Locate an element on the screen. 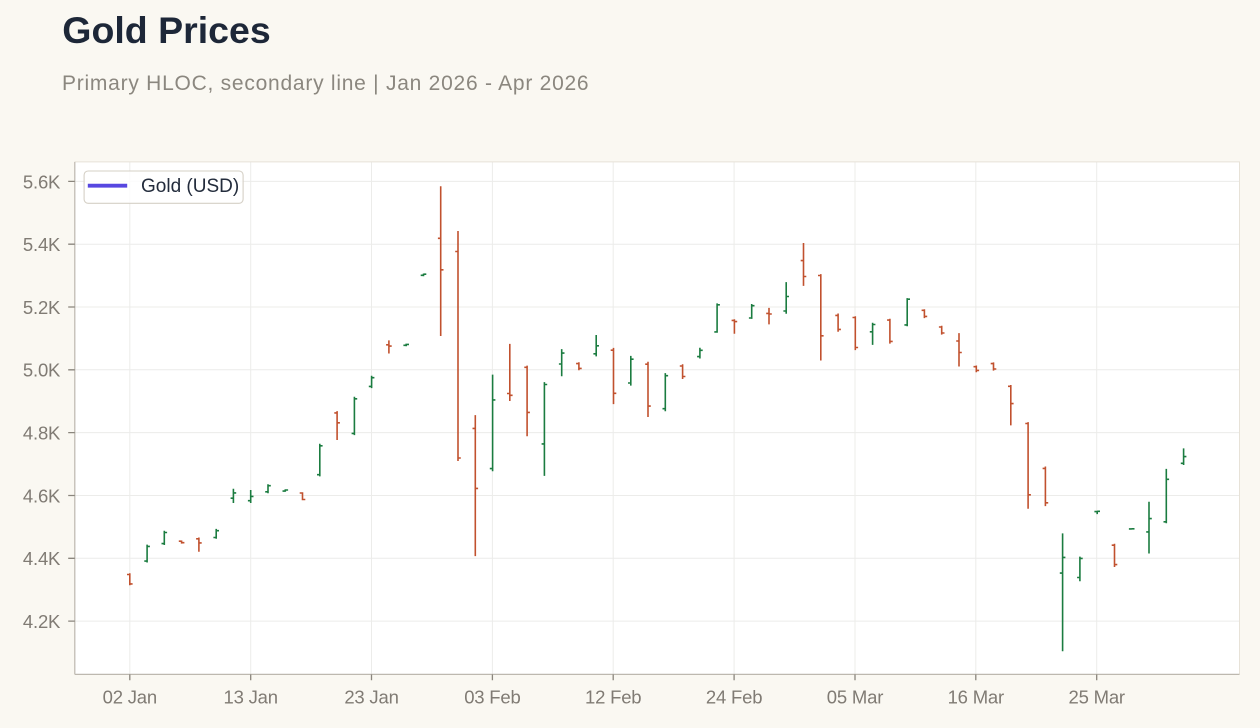  svg-text: 4.8K is located at coordinates (42, 433).